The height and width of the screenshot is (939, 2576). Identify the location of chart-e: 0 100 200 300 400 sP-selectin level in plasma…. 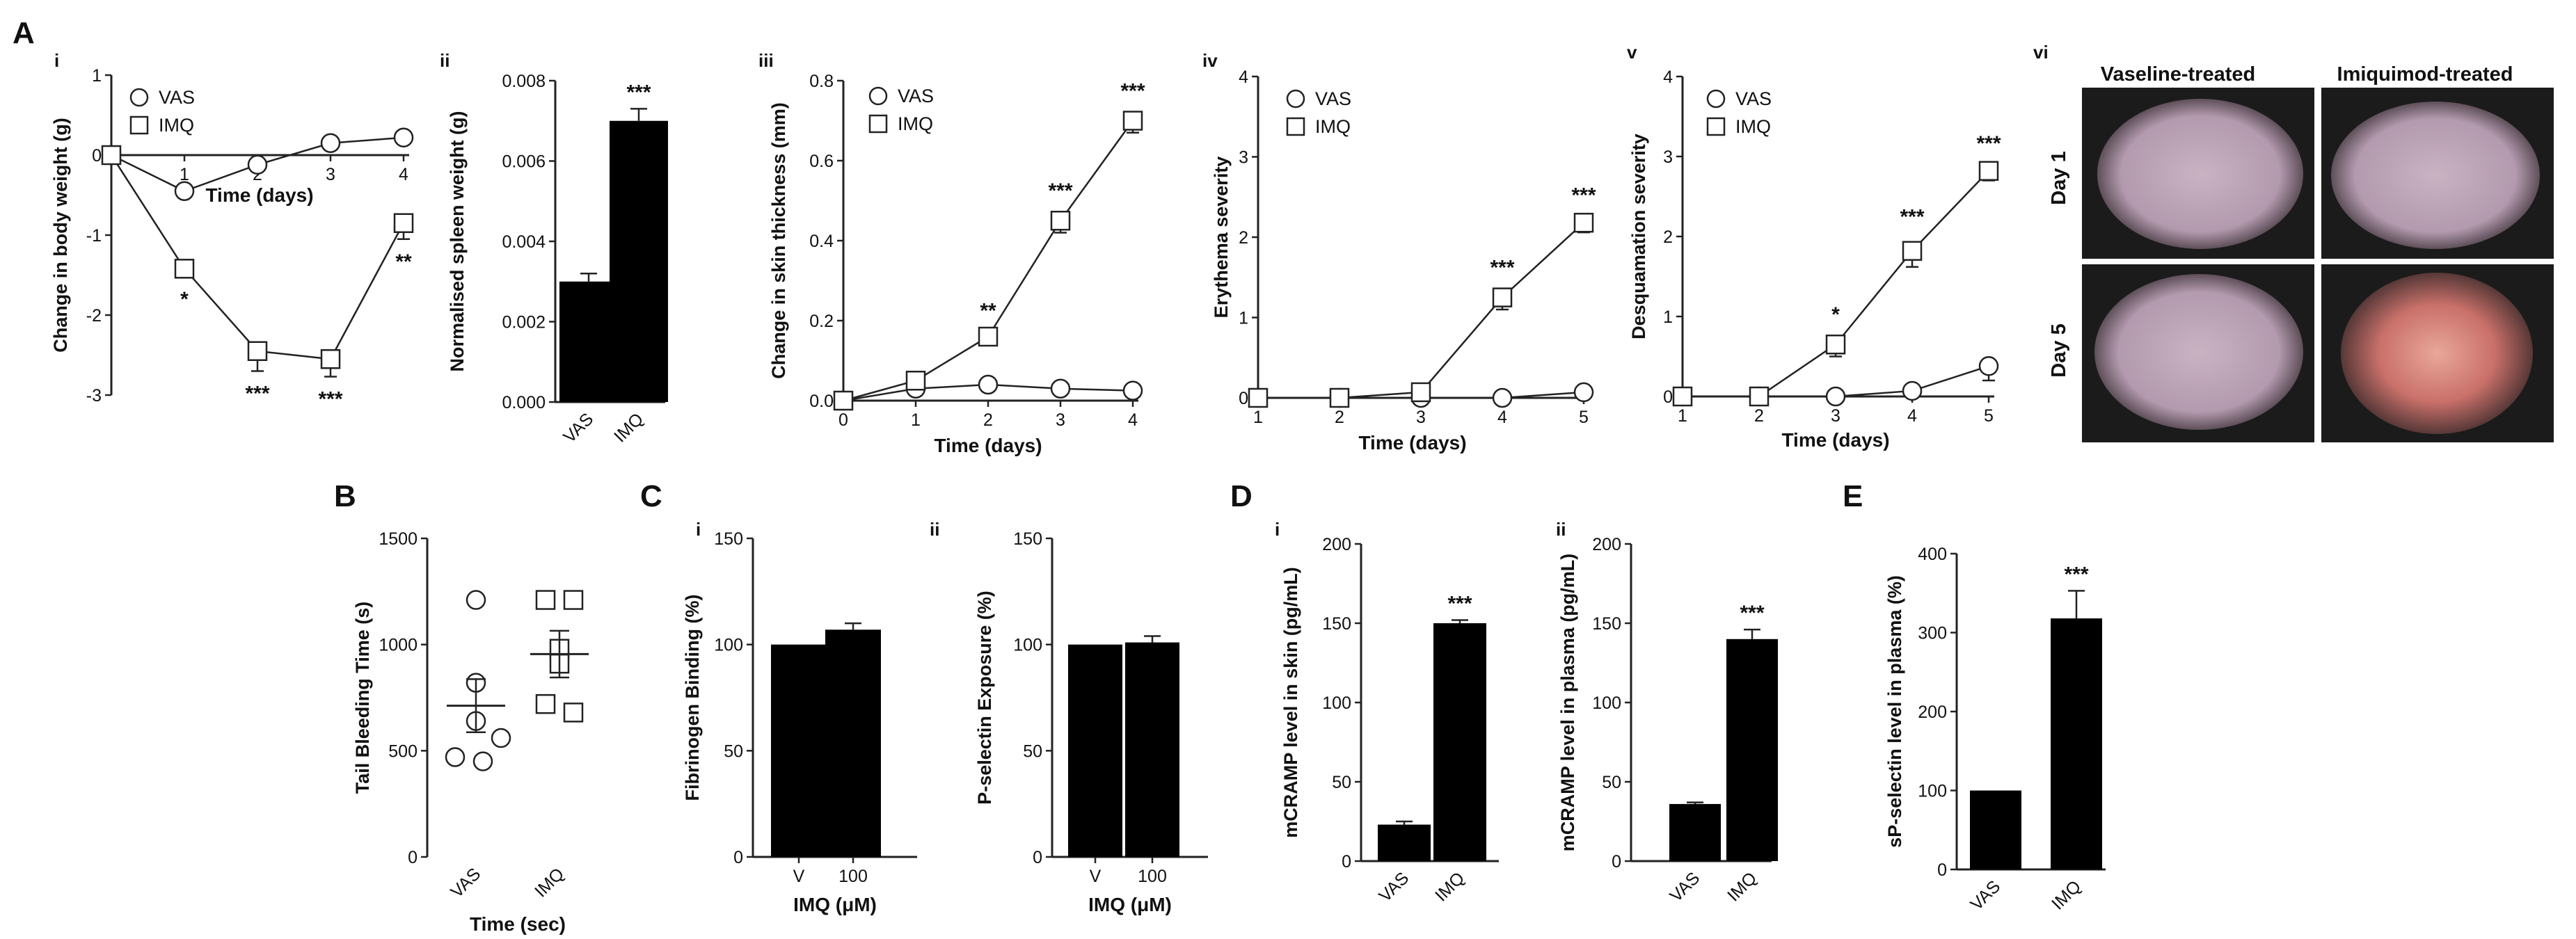
(1995, 729).